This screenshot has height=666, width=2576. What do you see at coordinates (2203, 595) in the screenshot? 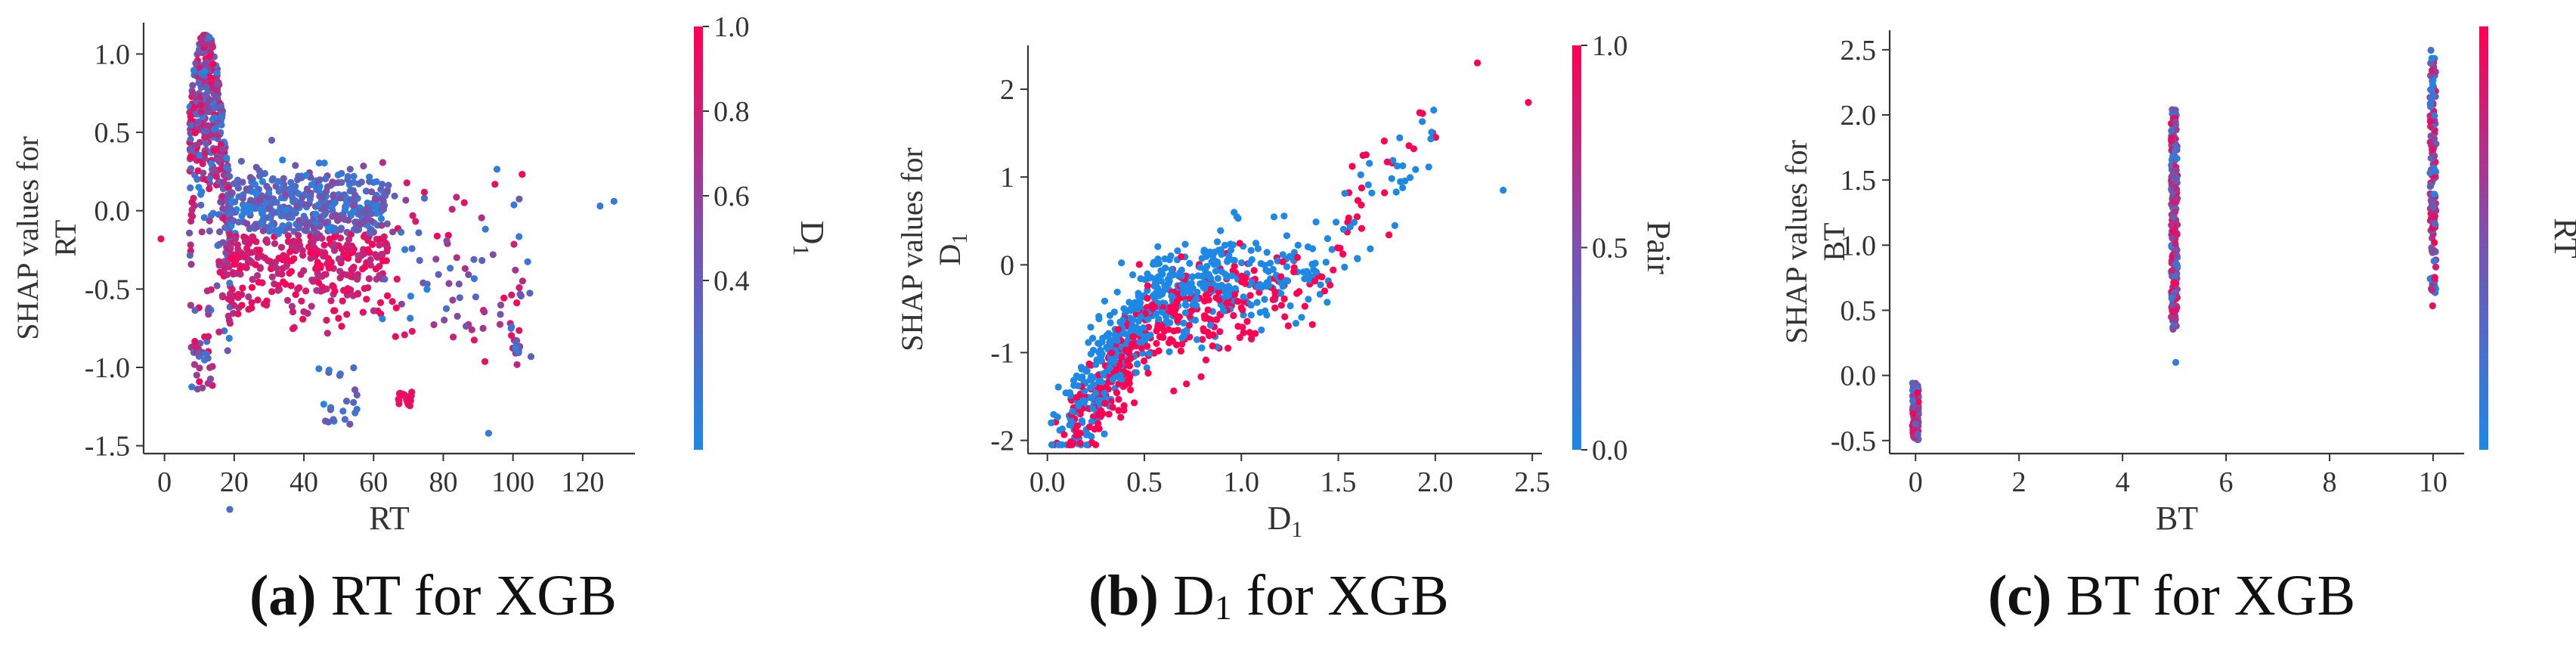
I see `caption-c-text: BT for XGB` at bounding box center [2203, 595].